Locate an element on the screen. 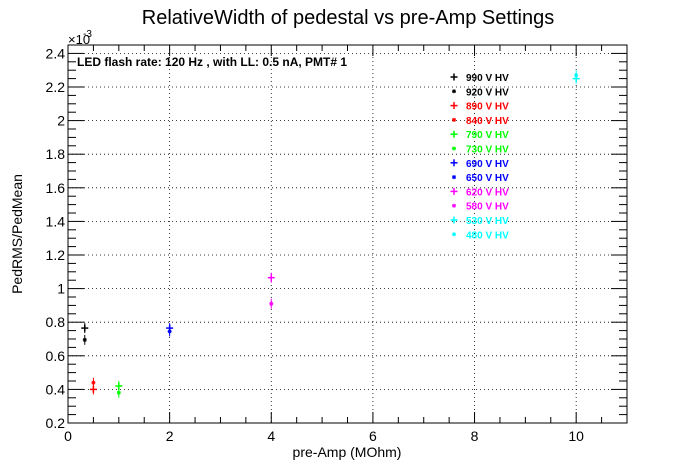  y-tick-label: 0.2 is located at coordinates (56, 423).